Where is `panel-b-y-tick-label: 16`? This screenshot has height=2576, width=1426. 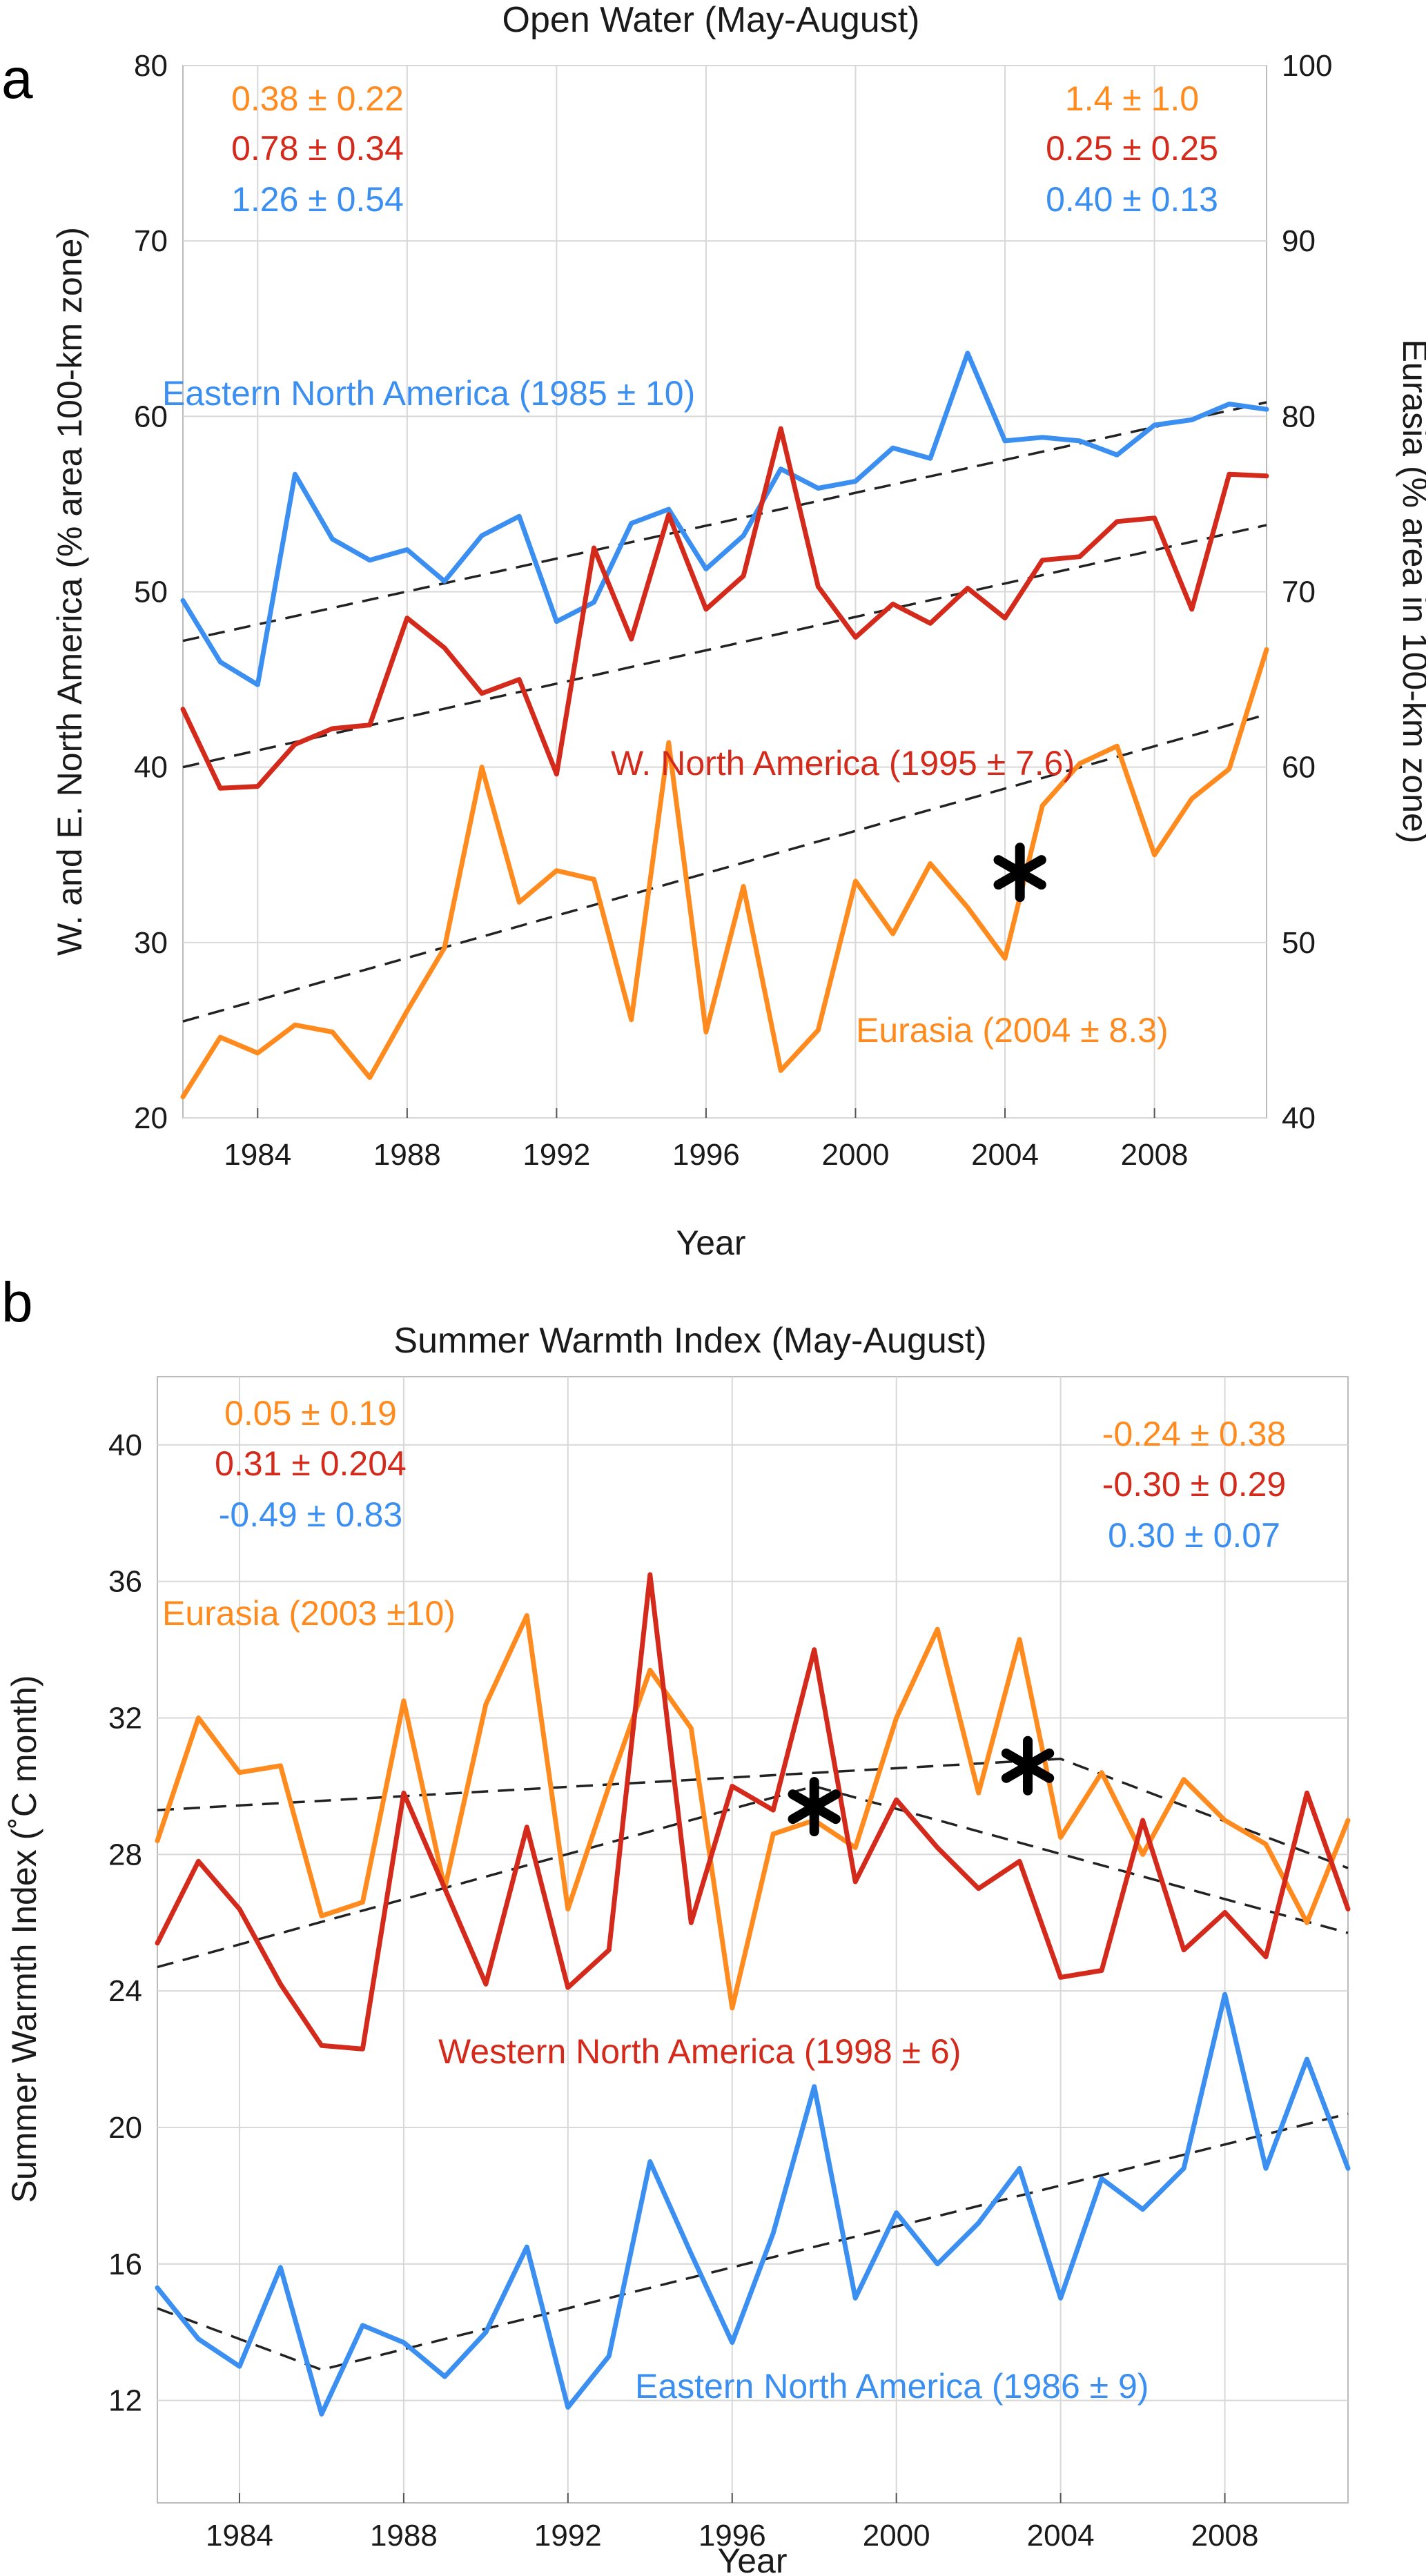
panel-b-y-tick-label: 16 is located at coordinates (125, 2264).